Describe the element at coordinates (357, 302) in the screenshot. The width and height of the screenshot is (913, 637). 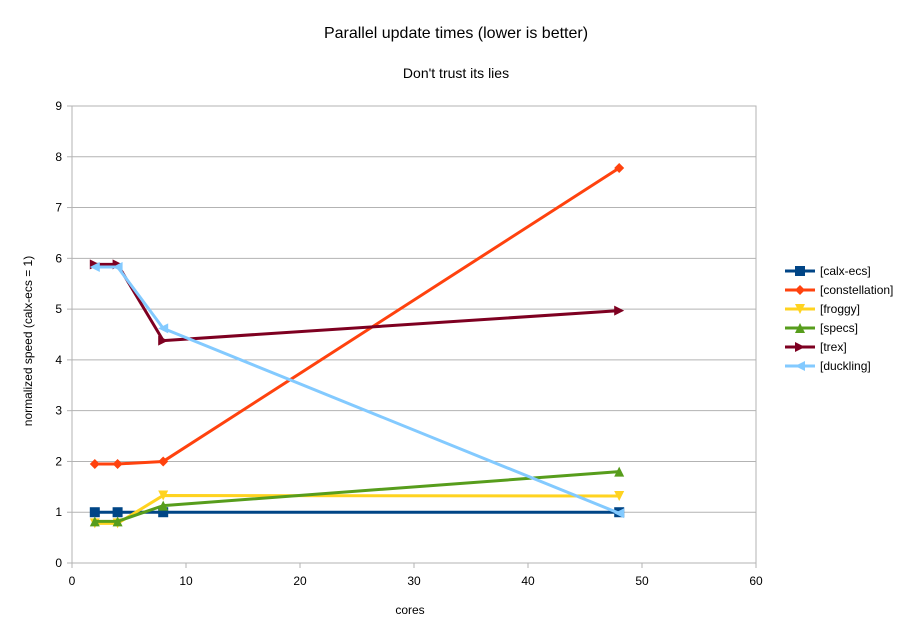
I see `series-line-trex` at that location.